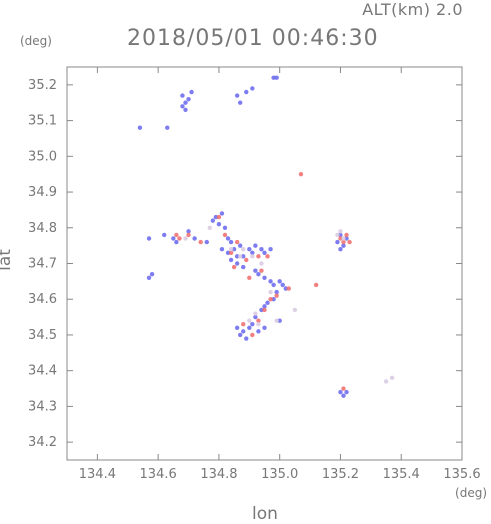 The image size is (491, 524). What do you see at coordinates (42, 156) in the screenshot?
I see `y-tick-label: 35.0` at bounding box center [42, 156].